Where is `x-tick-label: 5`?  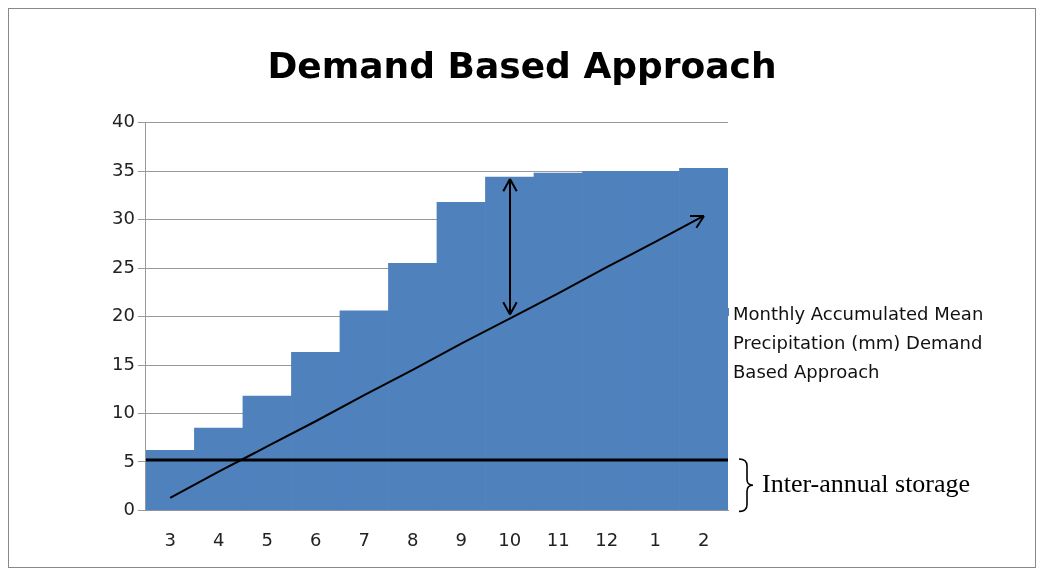
x-tick-label: 5 is located at coordinates (267, 539).